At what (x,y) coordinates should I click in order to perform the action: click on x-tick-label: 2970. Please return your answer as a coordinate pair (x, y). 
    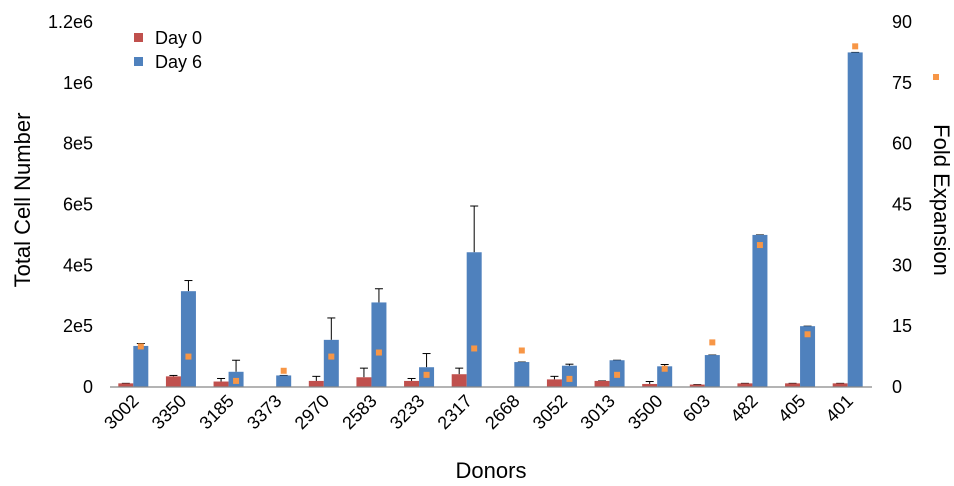
    Looking at the image, I should click on (312, 412).